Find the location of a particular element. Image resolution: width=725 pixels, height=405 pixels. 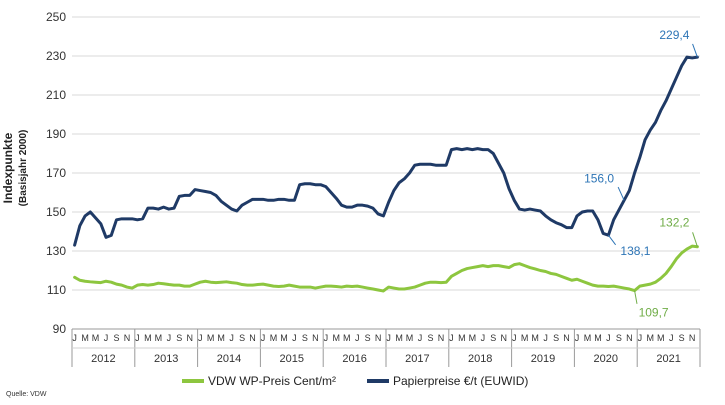

series-line-vdw-wp-preis is located at coordinates (386, 268).